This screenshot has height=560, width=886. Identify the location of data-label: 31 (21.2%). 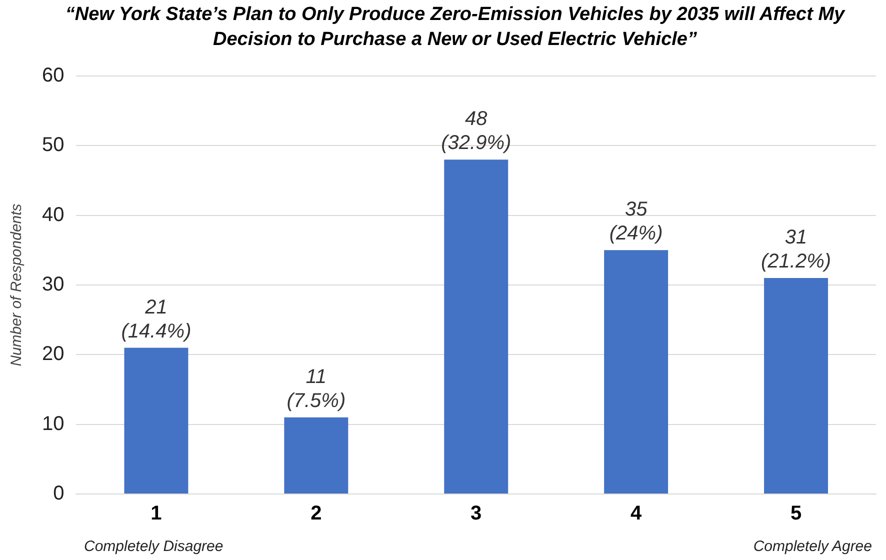
(796, 249).